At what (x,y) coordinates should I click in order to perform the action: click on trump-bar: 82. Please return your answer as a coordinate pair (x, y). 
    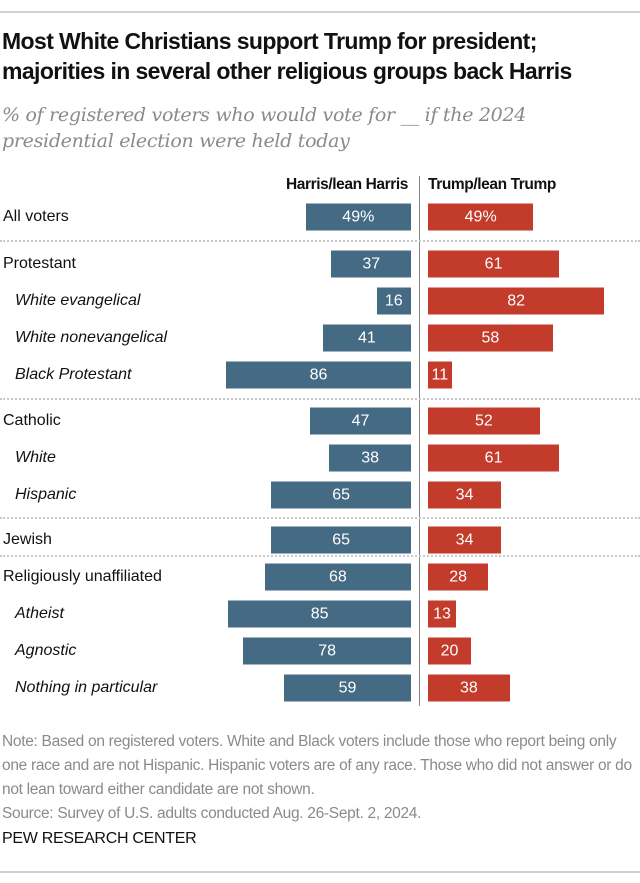
    Looking at the image, I should click on (516, 301).